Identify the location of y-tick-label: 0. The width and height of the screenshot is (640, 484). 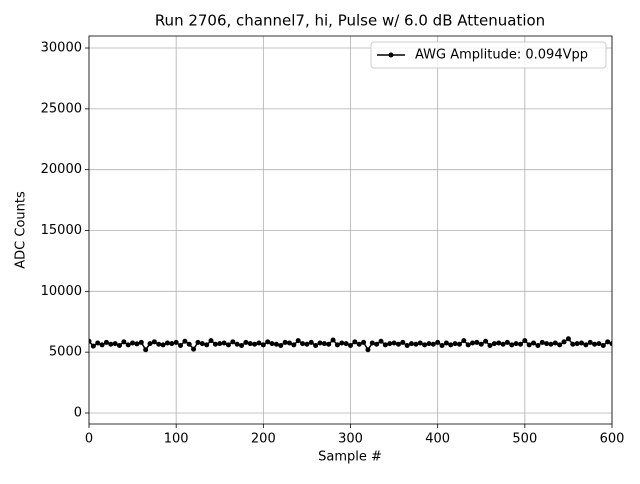
(78, 412).